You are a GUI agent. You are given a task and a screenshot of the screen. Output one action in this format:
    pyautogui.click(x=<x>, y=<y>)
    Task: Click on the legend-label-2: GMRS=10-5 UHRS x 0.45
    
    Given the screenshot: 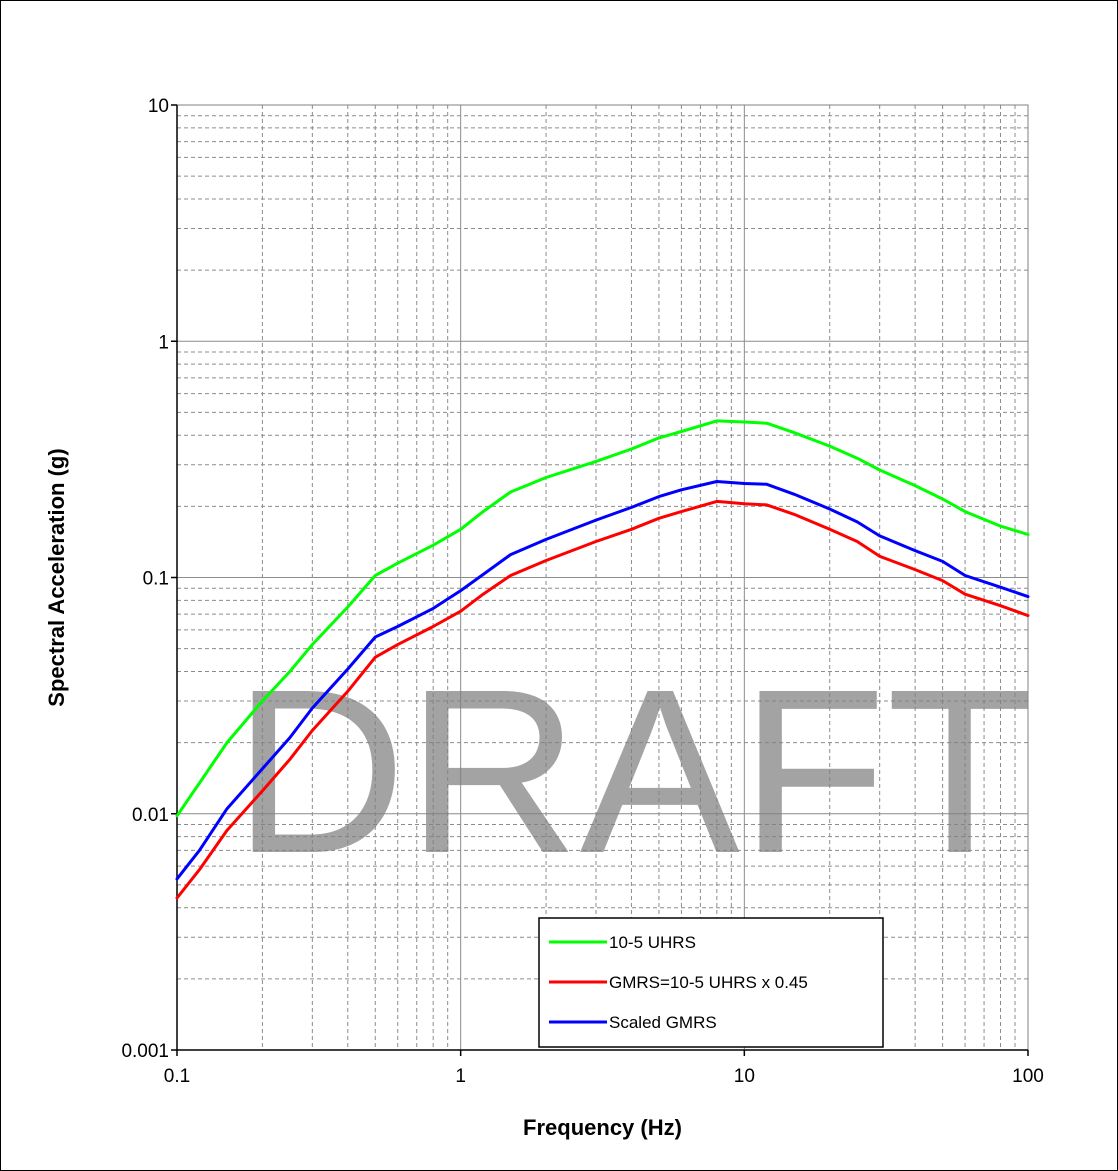 What is the action you would take?
    pyautogui.click(x=708, y=982)
    